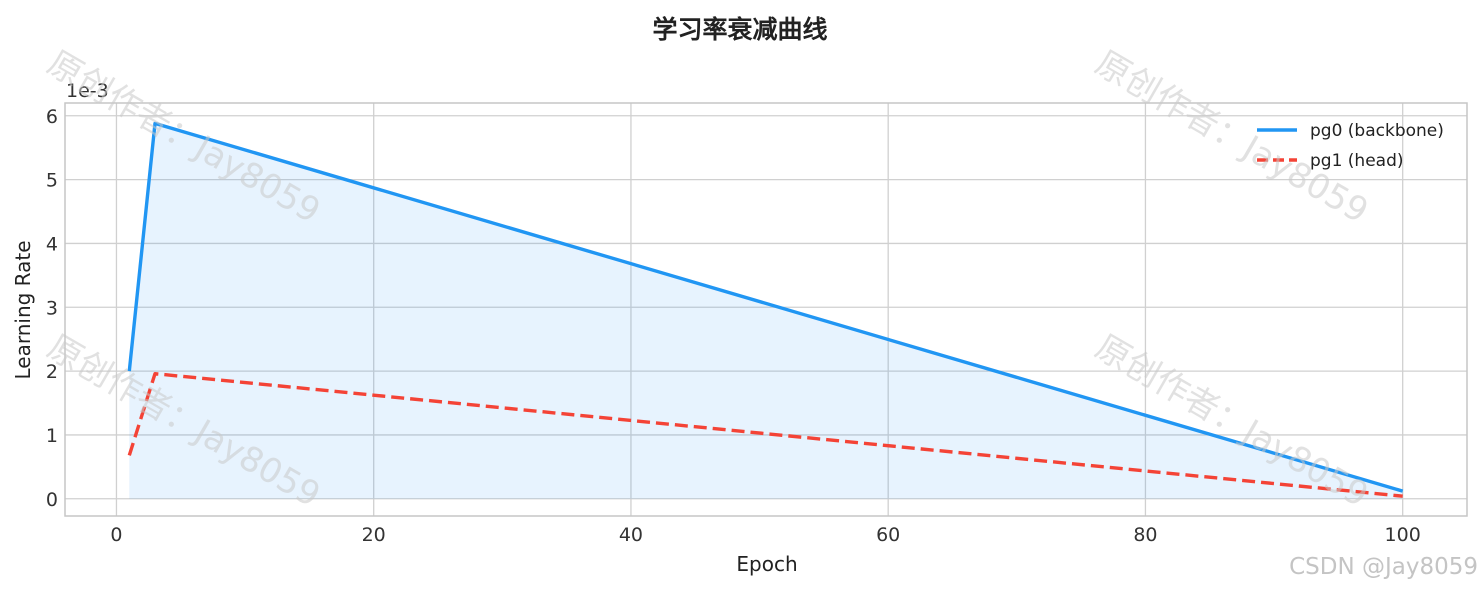  I want to click on legend: pg0 (backbone) pg1 (head), so click(1350, 146).